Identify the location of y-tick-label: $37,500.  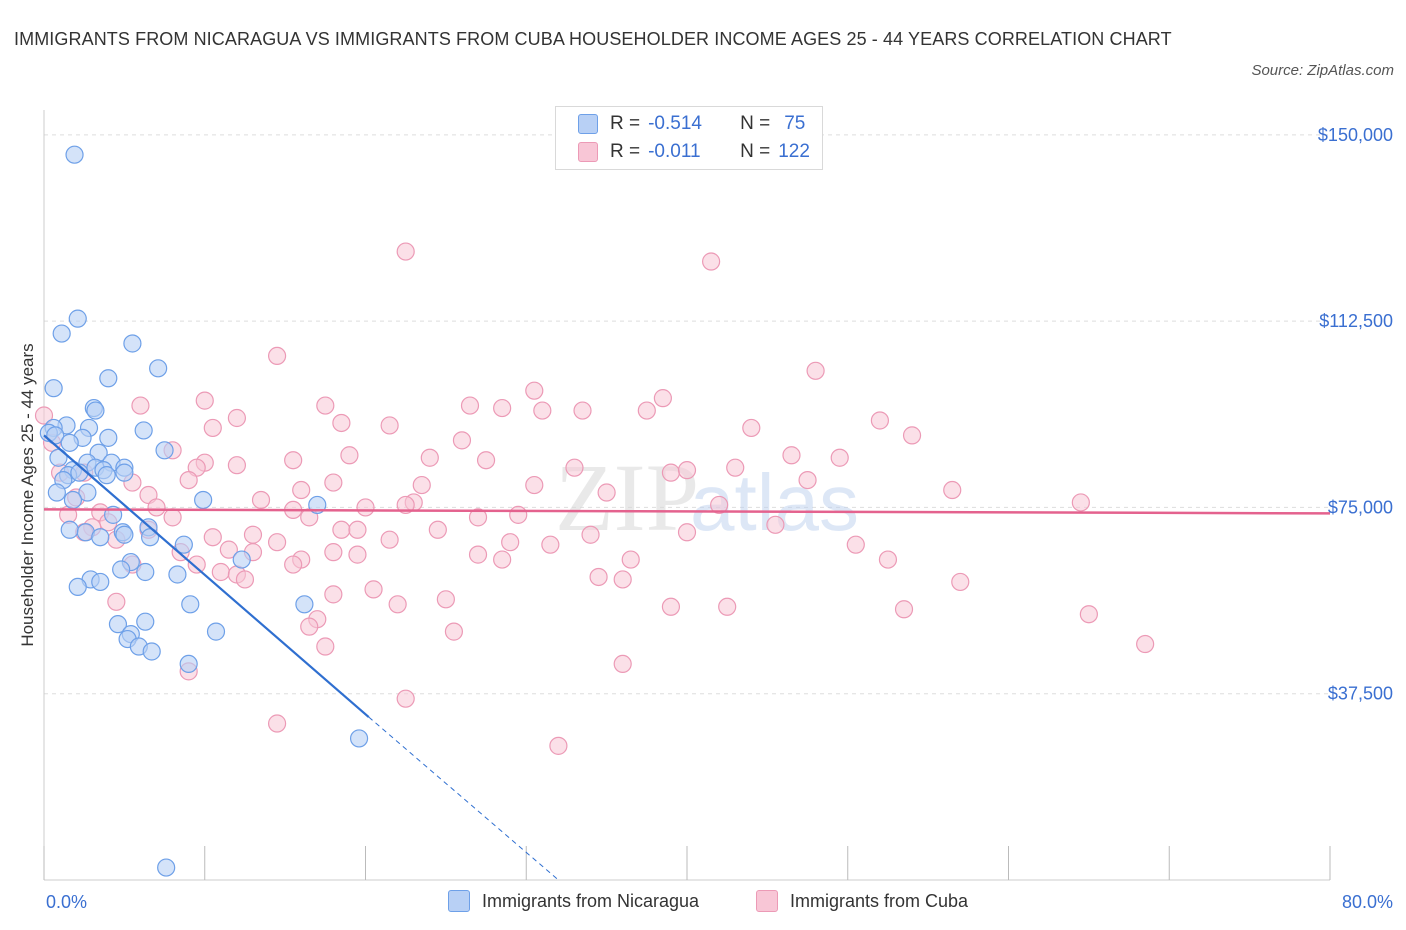
(1360, 694).